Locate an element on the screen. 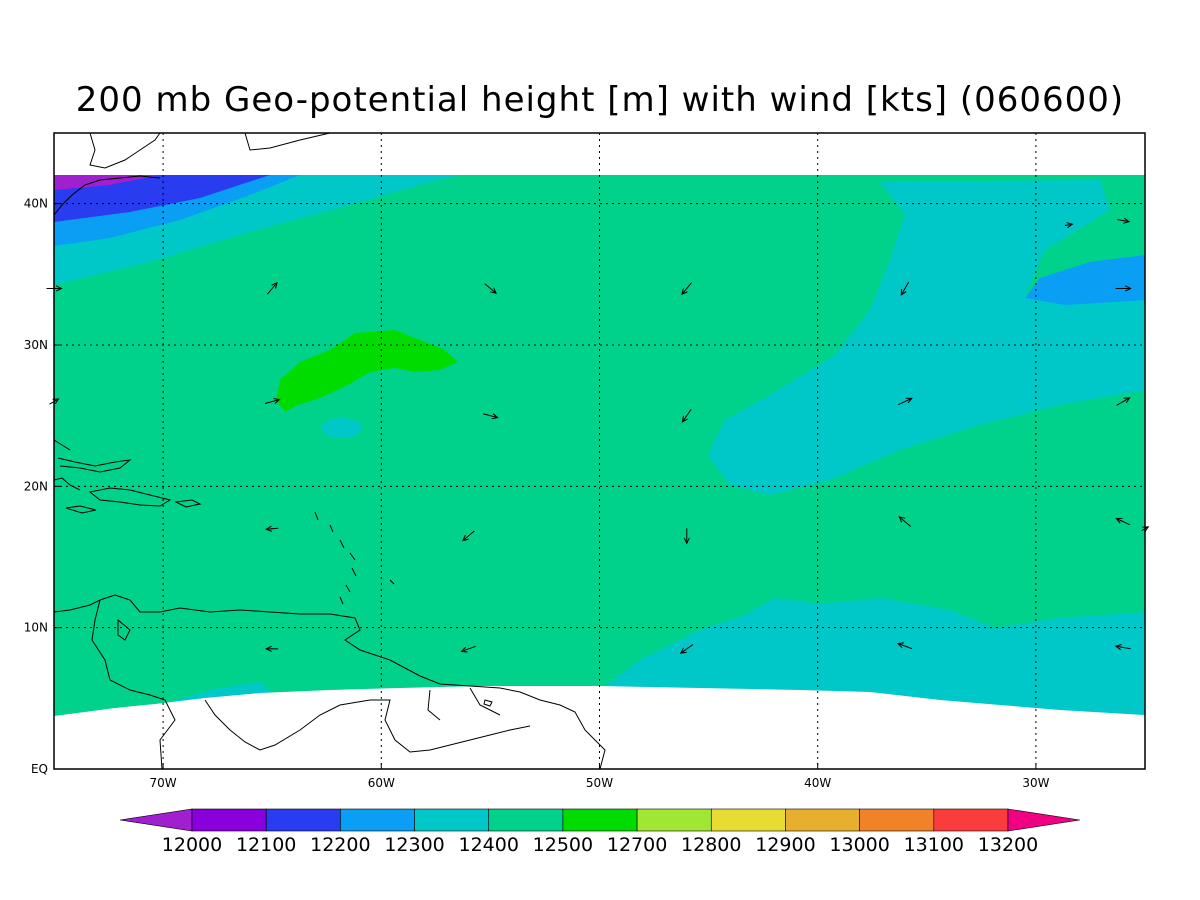 This screenshot has height=900, width=1200. colorbar-low-triangle is located at coordinates (156, 820).